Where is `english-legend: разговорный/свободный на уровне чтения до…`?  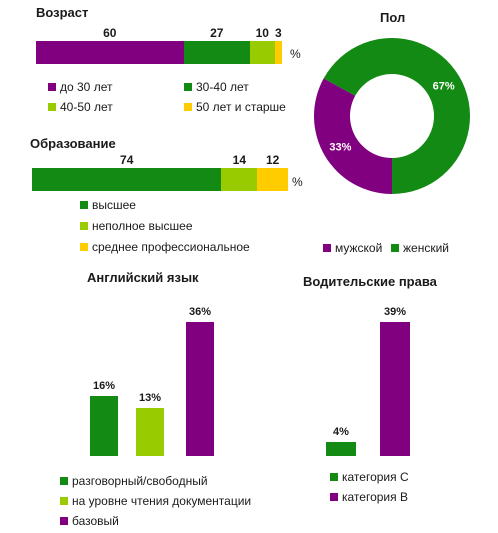
english-legend: разговорный/свободный на уровне чтения до… is located at coordinates (170, 502).